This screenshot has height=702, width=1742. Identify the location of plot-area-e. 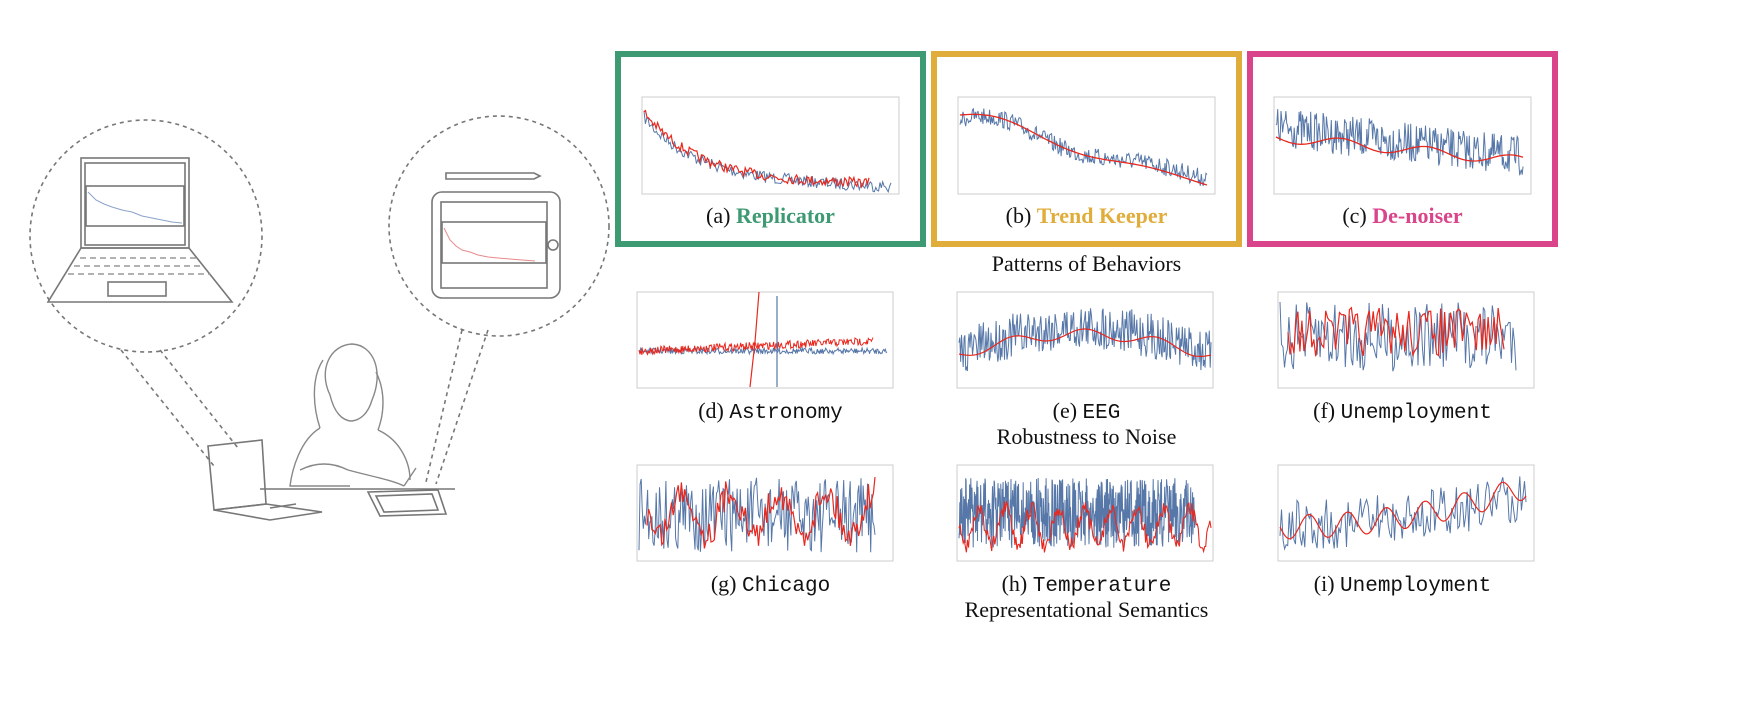
(1085, 340).